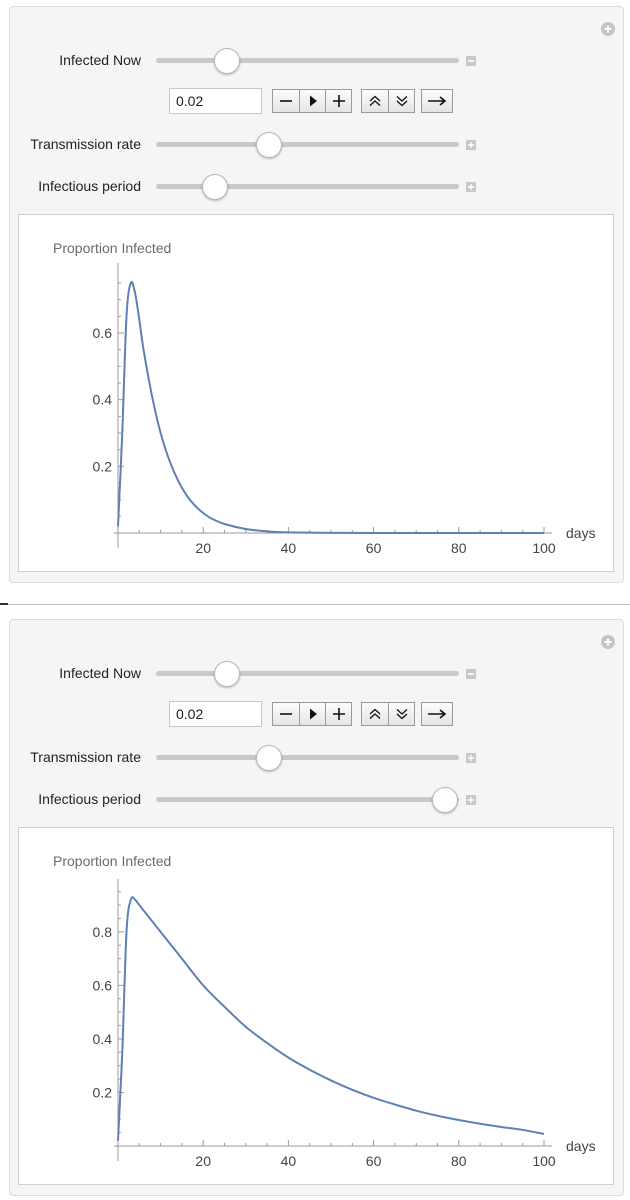  Describe the element at coordinates (315, 604) in the screenshot. I see `cell-divider` at that location.